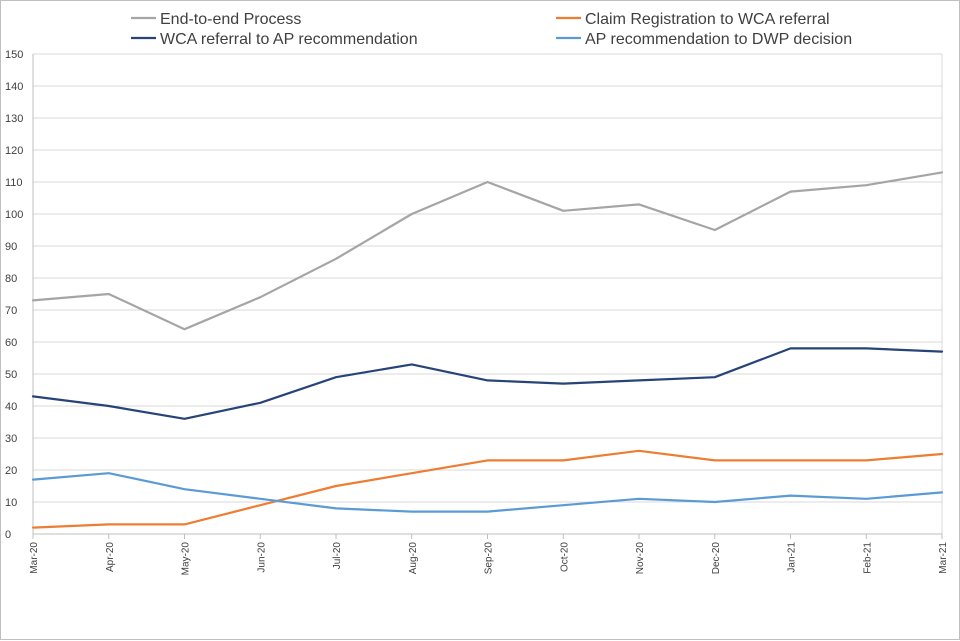 The width and height of the screenshot is (960, 641). I want to click on y-tick-label: 90, so click(11, 247).